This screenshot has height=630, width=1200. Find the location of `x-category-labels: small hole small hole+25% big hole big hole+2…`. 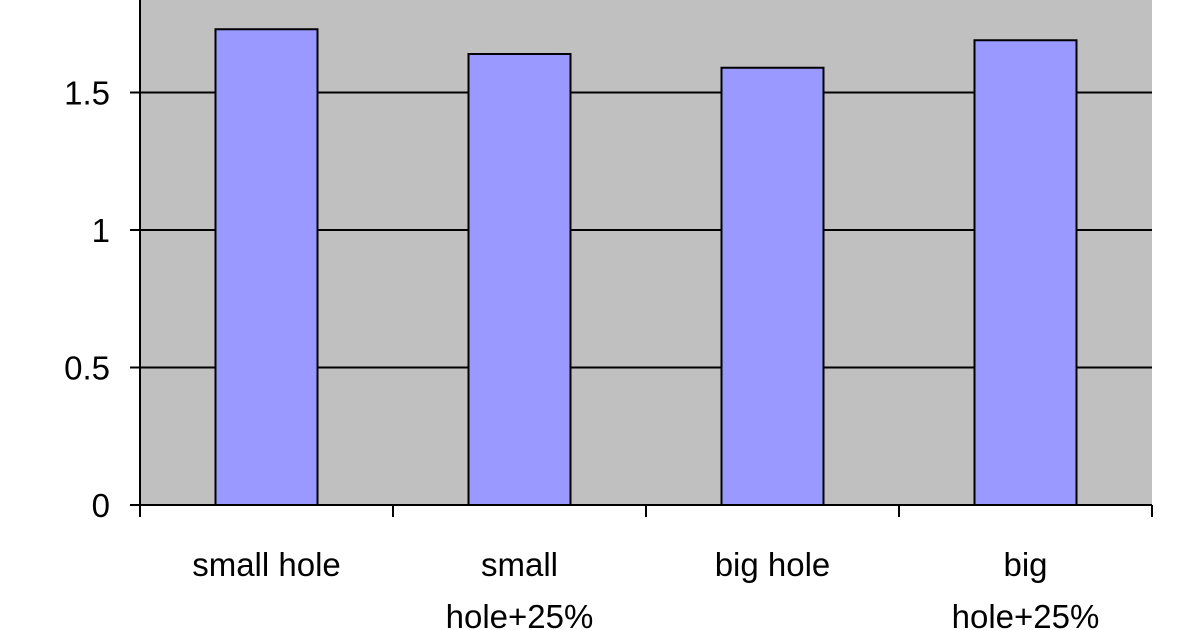

x-category-labels: small hole small hole+25% big hole big hole+2… is located at coordinates (645, 588).